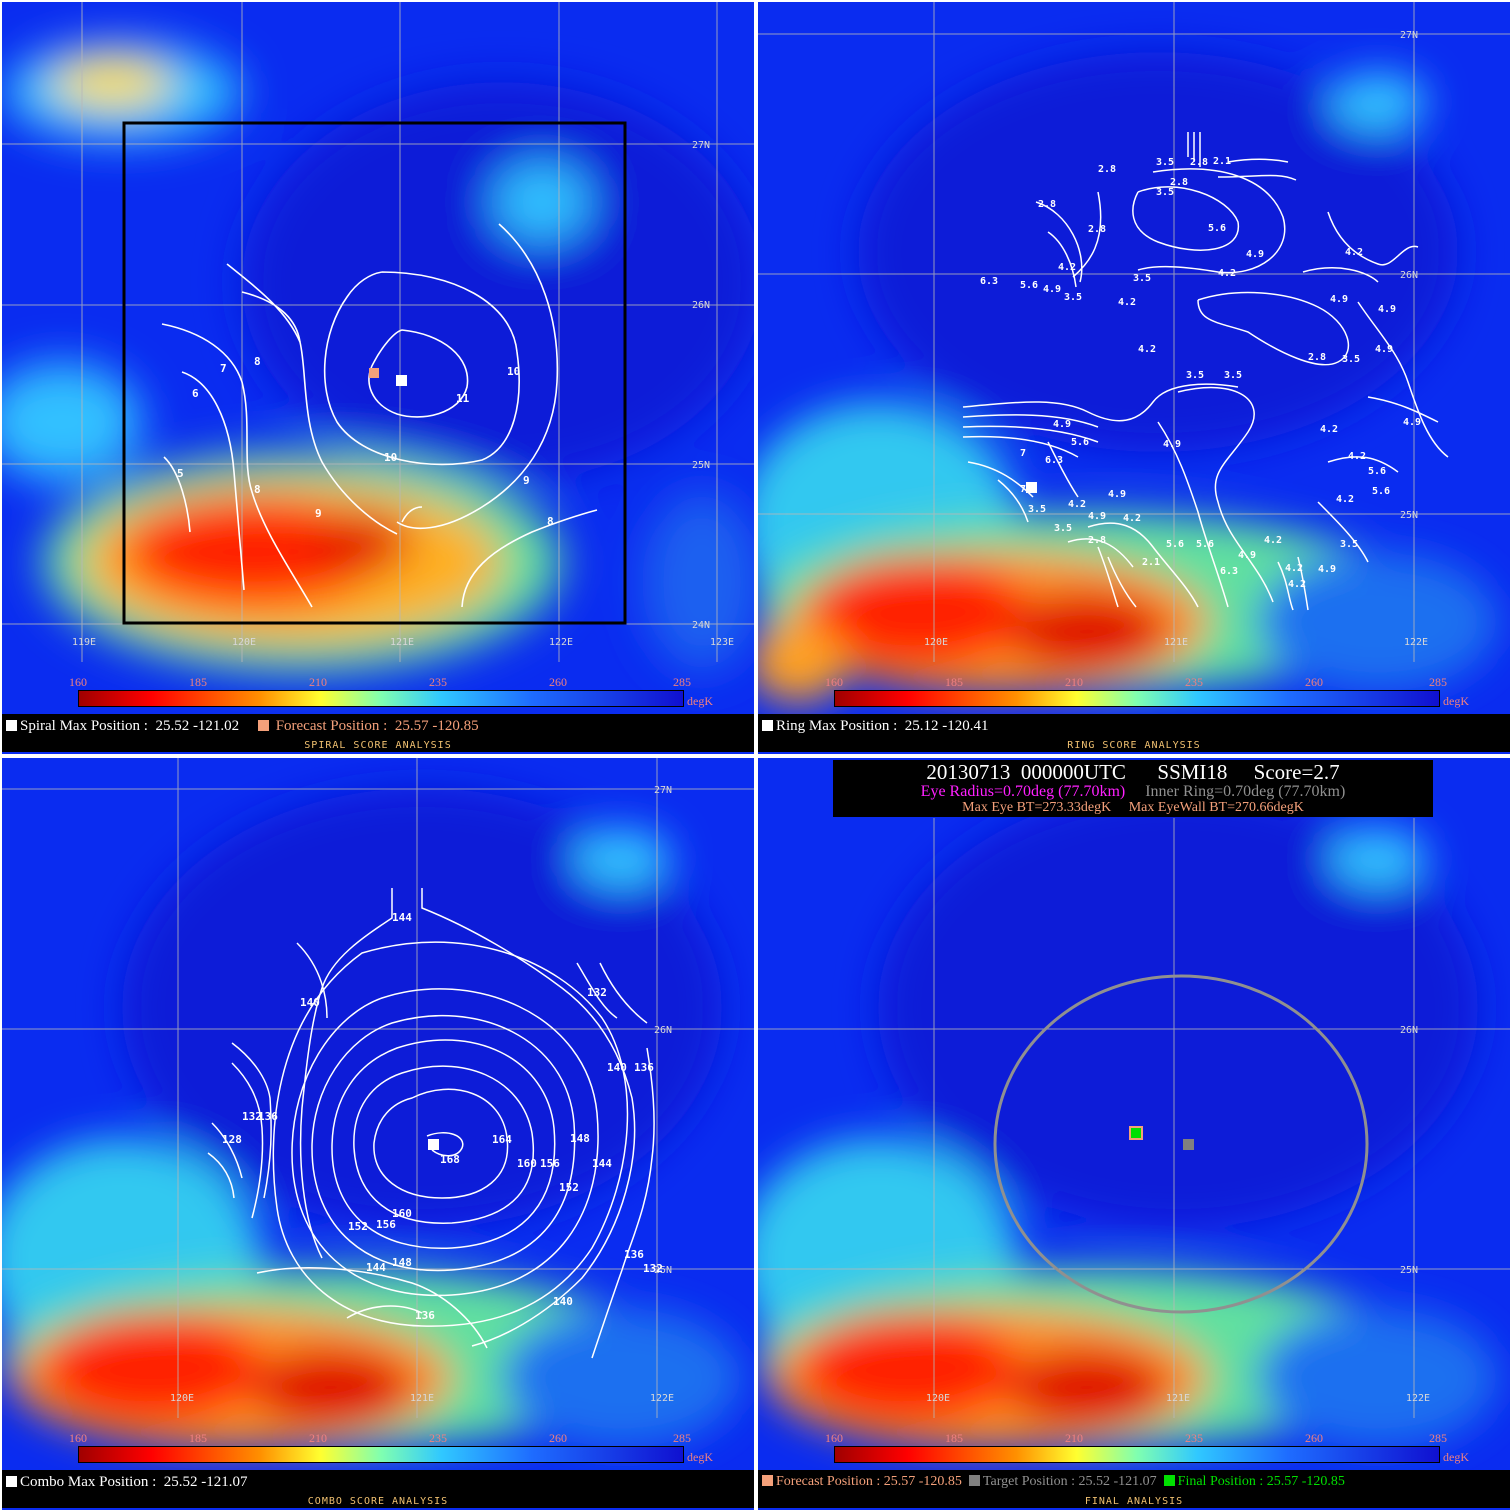 This screenshot has height=1512, width=1512. What do you see at coordinates (722, 642) in the screenshot?
I see `lon-label: 123E` at bounding box center [722, 642].